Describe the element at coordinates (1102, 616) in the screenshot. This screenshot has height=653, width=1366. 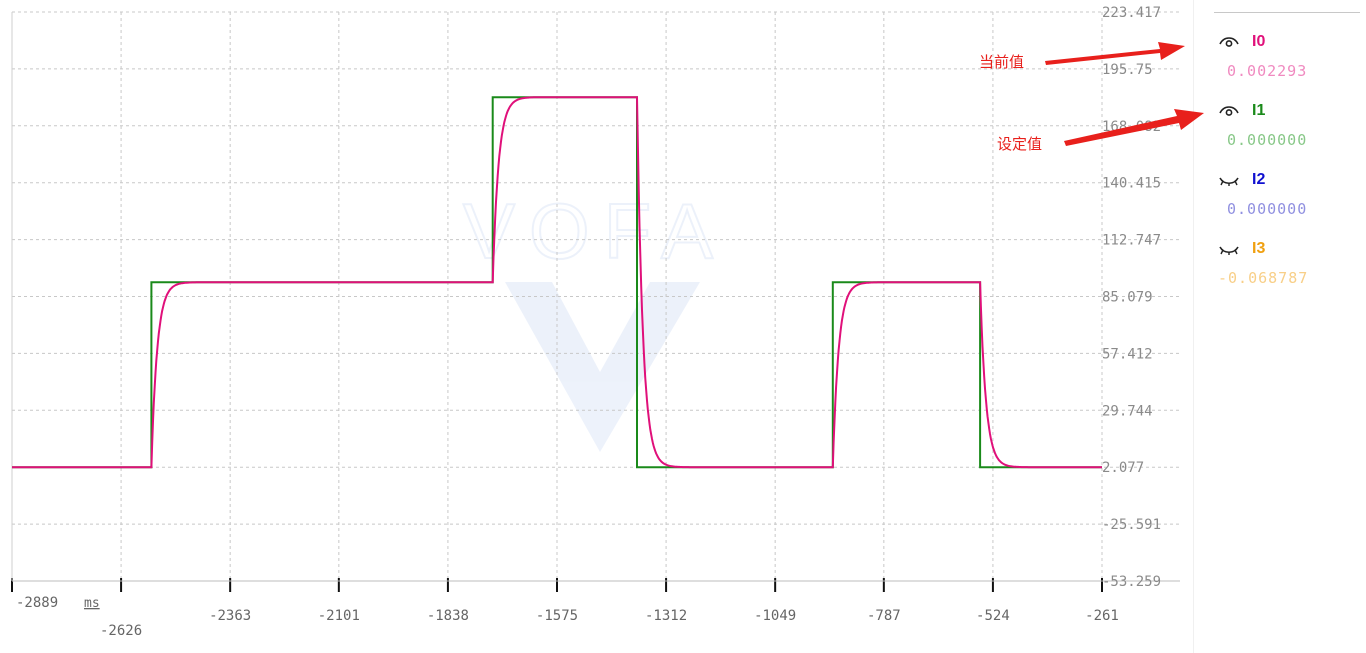
I see `x-tick-label: -261` at that location.